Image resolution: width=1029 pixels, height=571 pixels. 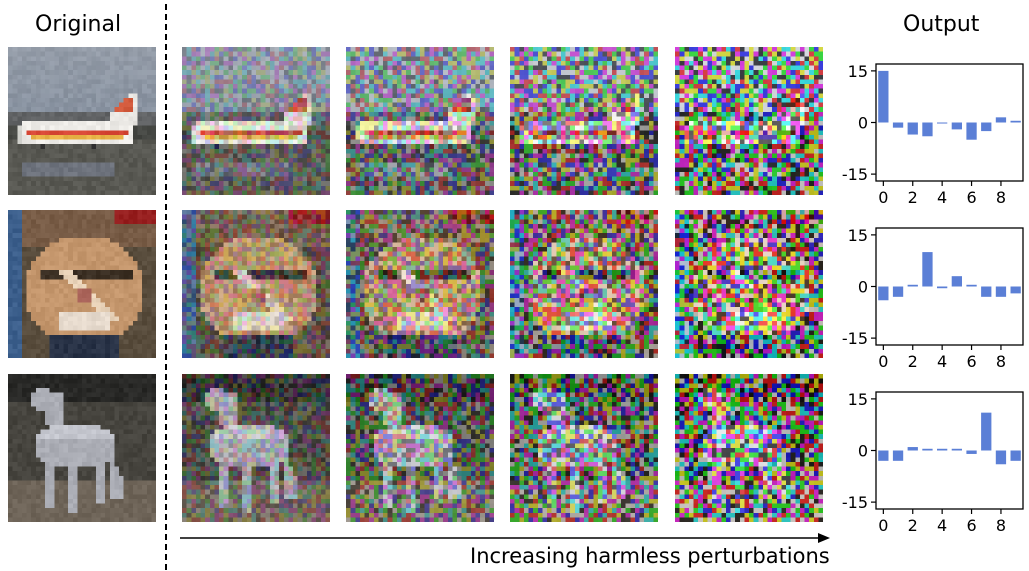 What do you see at coordinates (933, 468) in the screenshot?
I see `output-bar-chart-3: 15 0 -15 0 2 4 6 8` at bounding box center [933, 468].